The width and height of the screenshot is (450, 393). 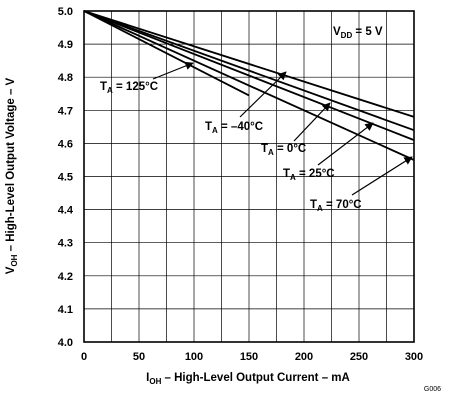 What do you see at coordinates (359, 357) in the screenshot?
I see `x-tick-label: 250` at bounding box center [359, 357].